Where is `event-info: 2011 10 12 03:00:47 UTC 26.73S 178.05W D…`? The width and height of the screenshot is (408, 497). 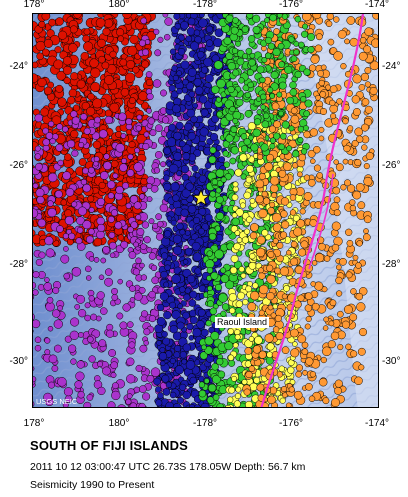 event-info: 2011 10 12 03:00:47 UTC 26.73S 178.05W D… is located at coordinates (168, 467).